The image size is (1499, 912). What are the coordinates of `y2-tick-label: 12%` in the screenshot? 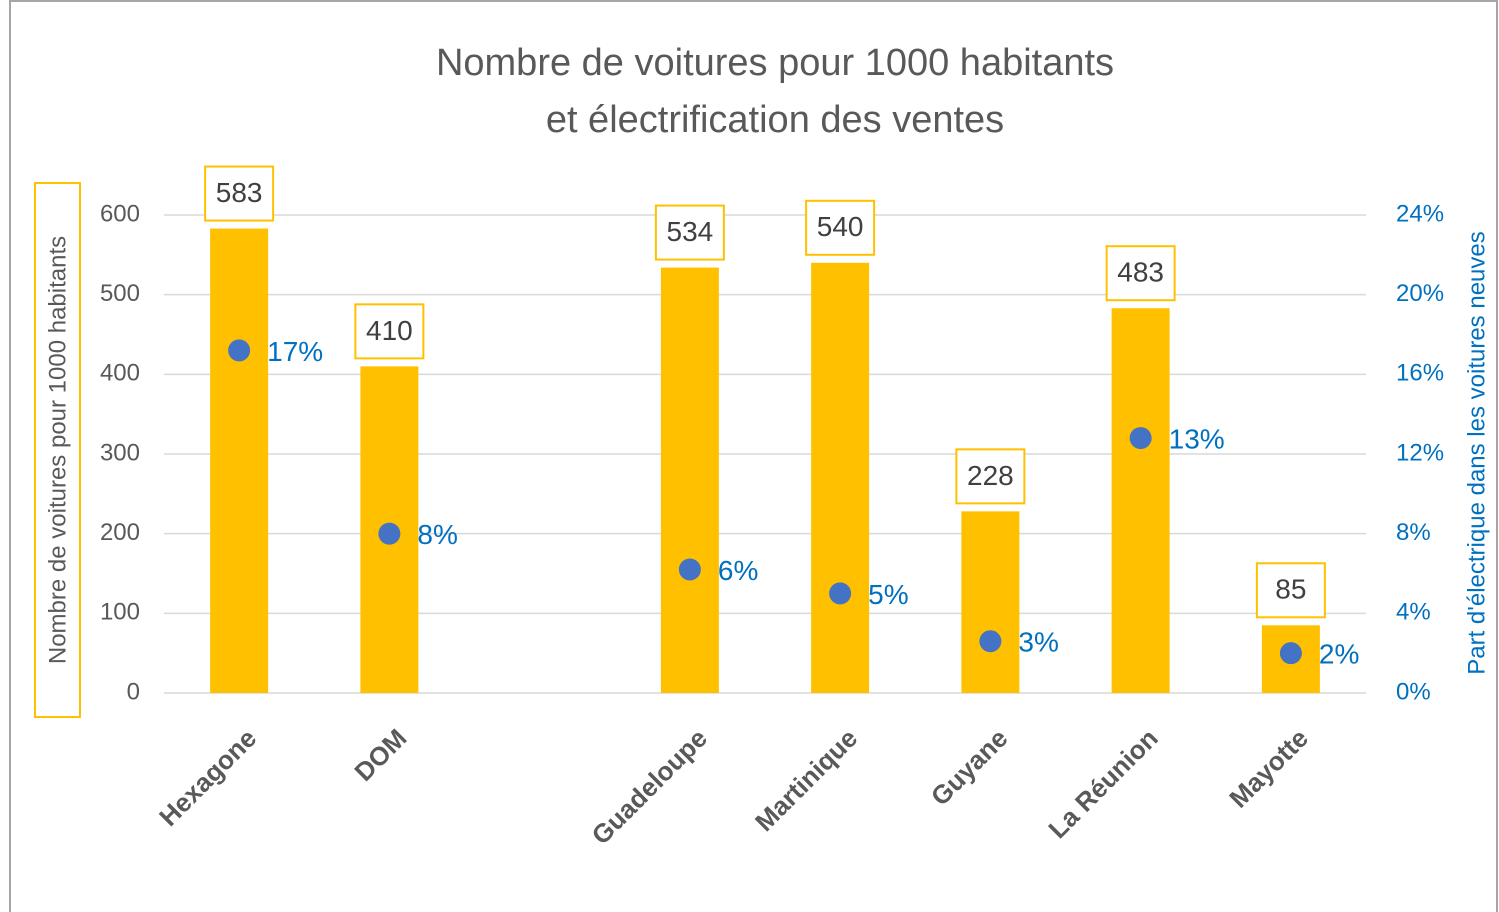 It's located at (1420, 452).